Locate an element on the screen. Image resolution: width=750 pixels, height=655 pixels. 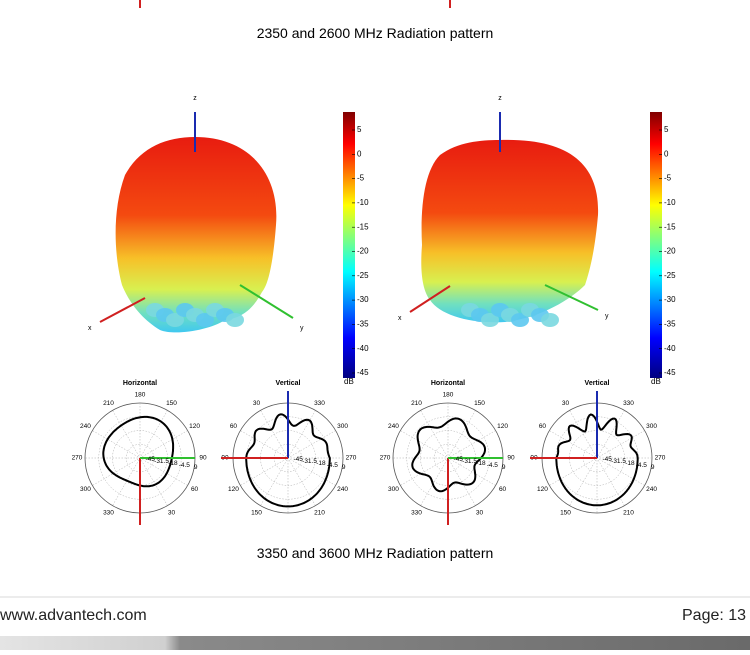
footer-url: www.advantech.com is located at coordinates (73, 615).